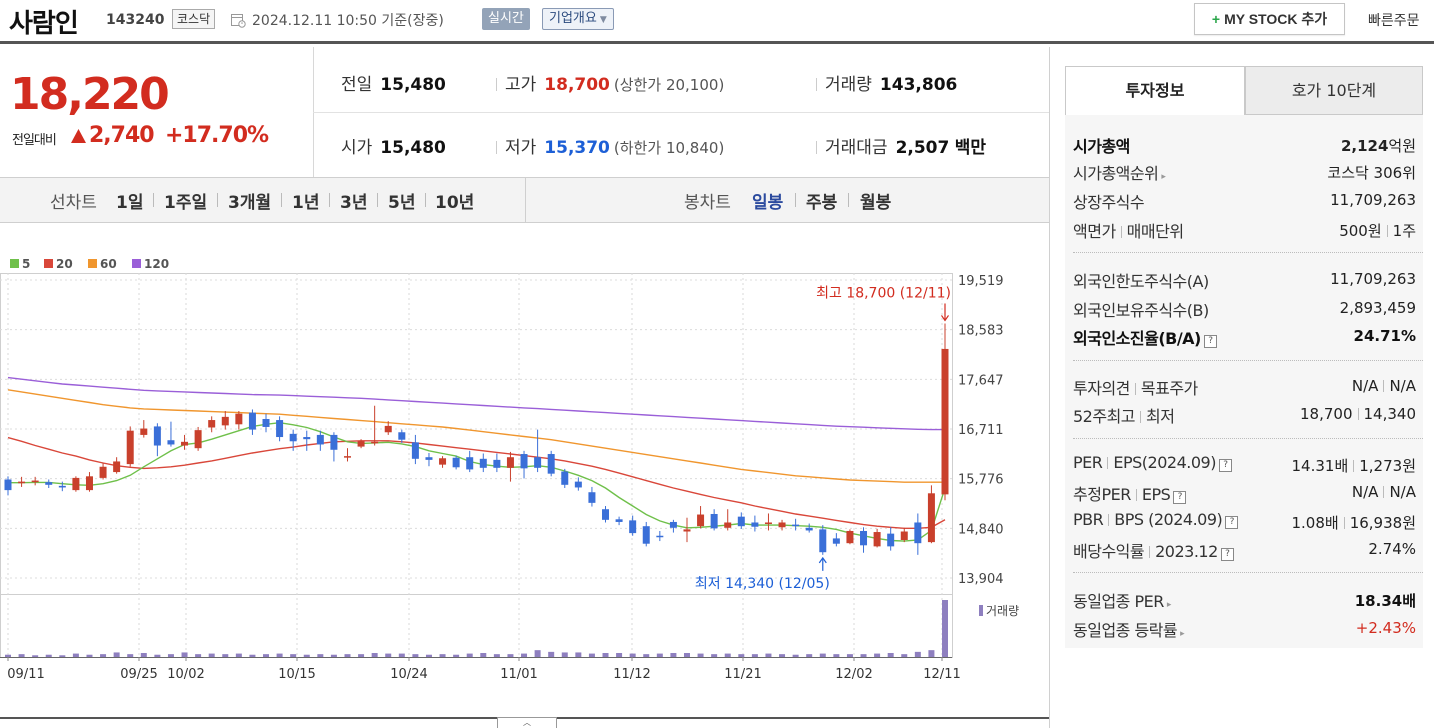 This screenshot has height=728, width=1434. What do you see at coordinates (1244, 464) in the screenshot?
I see `per-row: PER EPS(2024.09)? 14.31배 1,273원` at bounding box center [1244, 464].